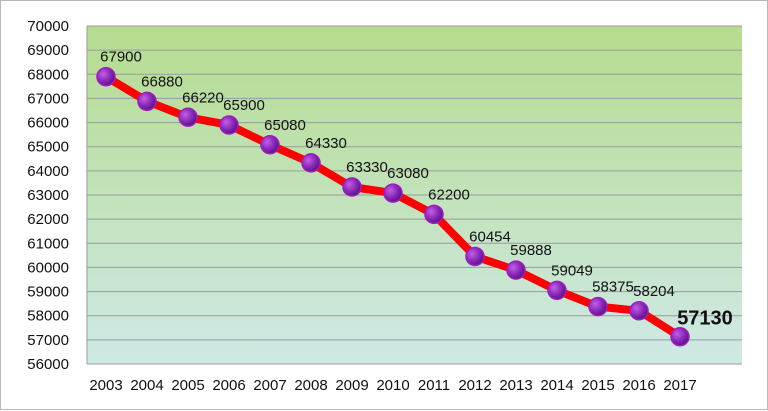 The width and height of the screenshot is (768, 411). What do you see at coordinates (367, 167) in the screenshot?
I see `data-label: 63330` at bounding box center [367, 167].